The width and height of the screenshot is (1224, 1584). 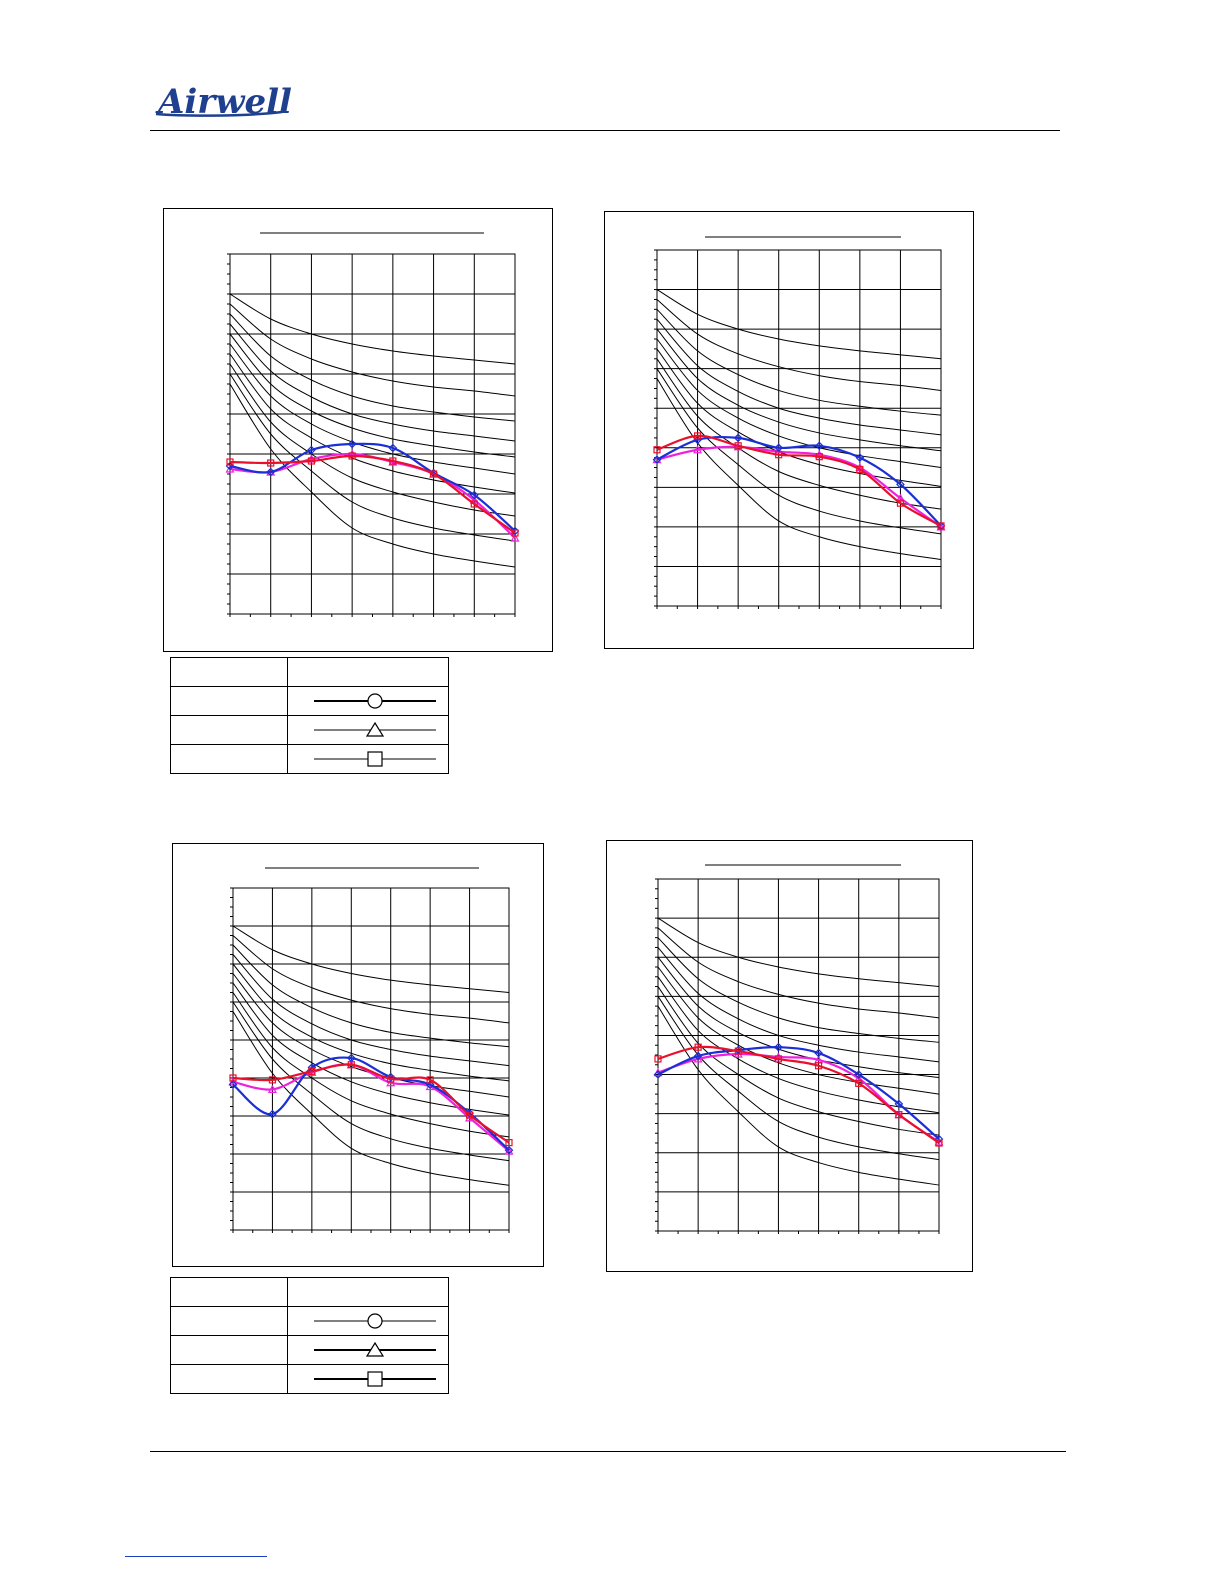 What do you see at coordinates (229, 1292) in the screenshot?
I see `legend-header-left` at bounding box center [229, 1292].